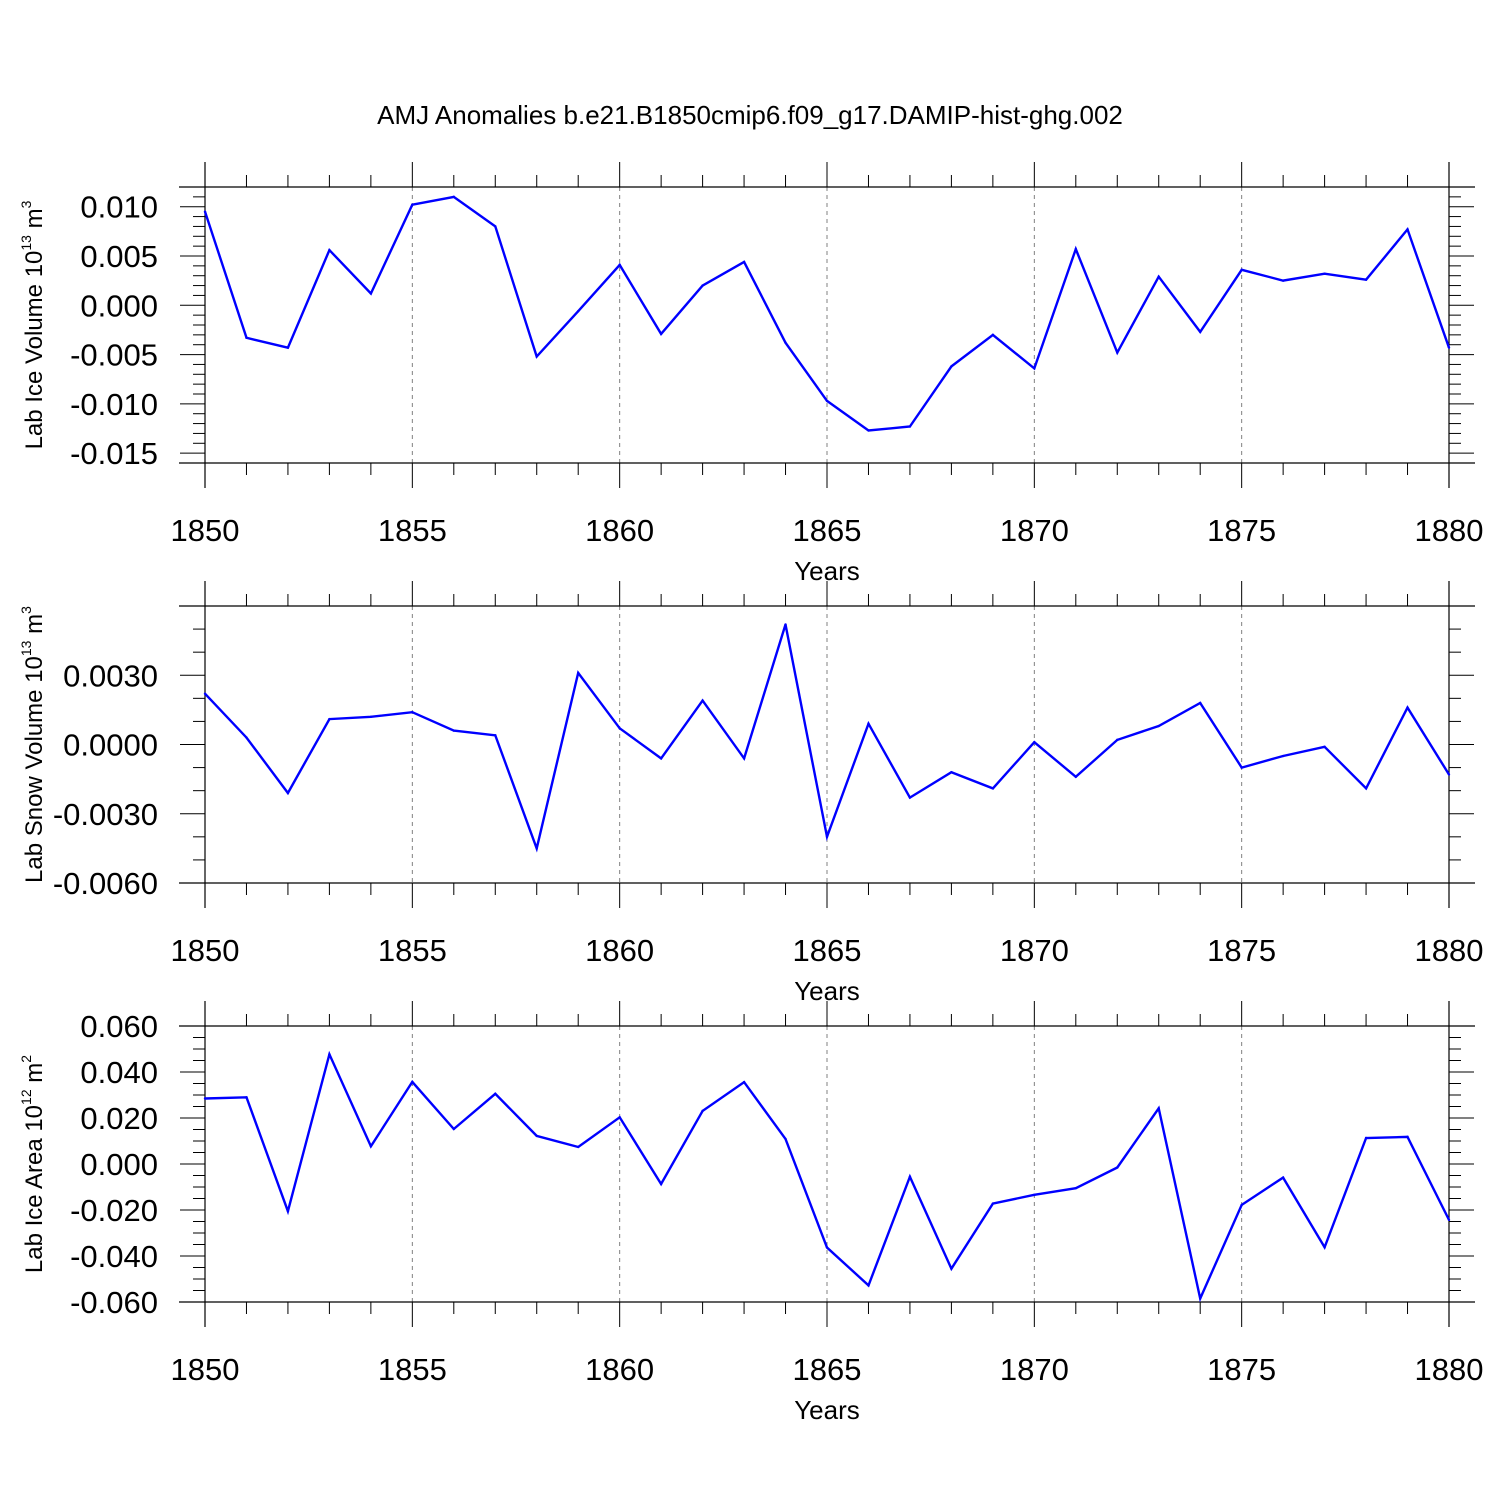 The image size is (1500, 1500). What do you see at coordinates (33, 1164) in the screenshot?
I see `y-axis-title: Lab Ice Area 1012 m2` at bounding box center [33, 1164].